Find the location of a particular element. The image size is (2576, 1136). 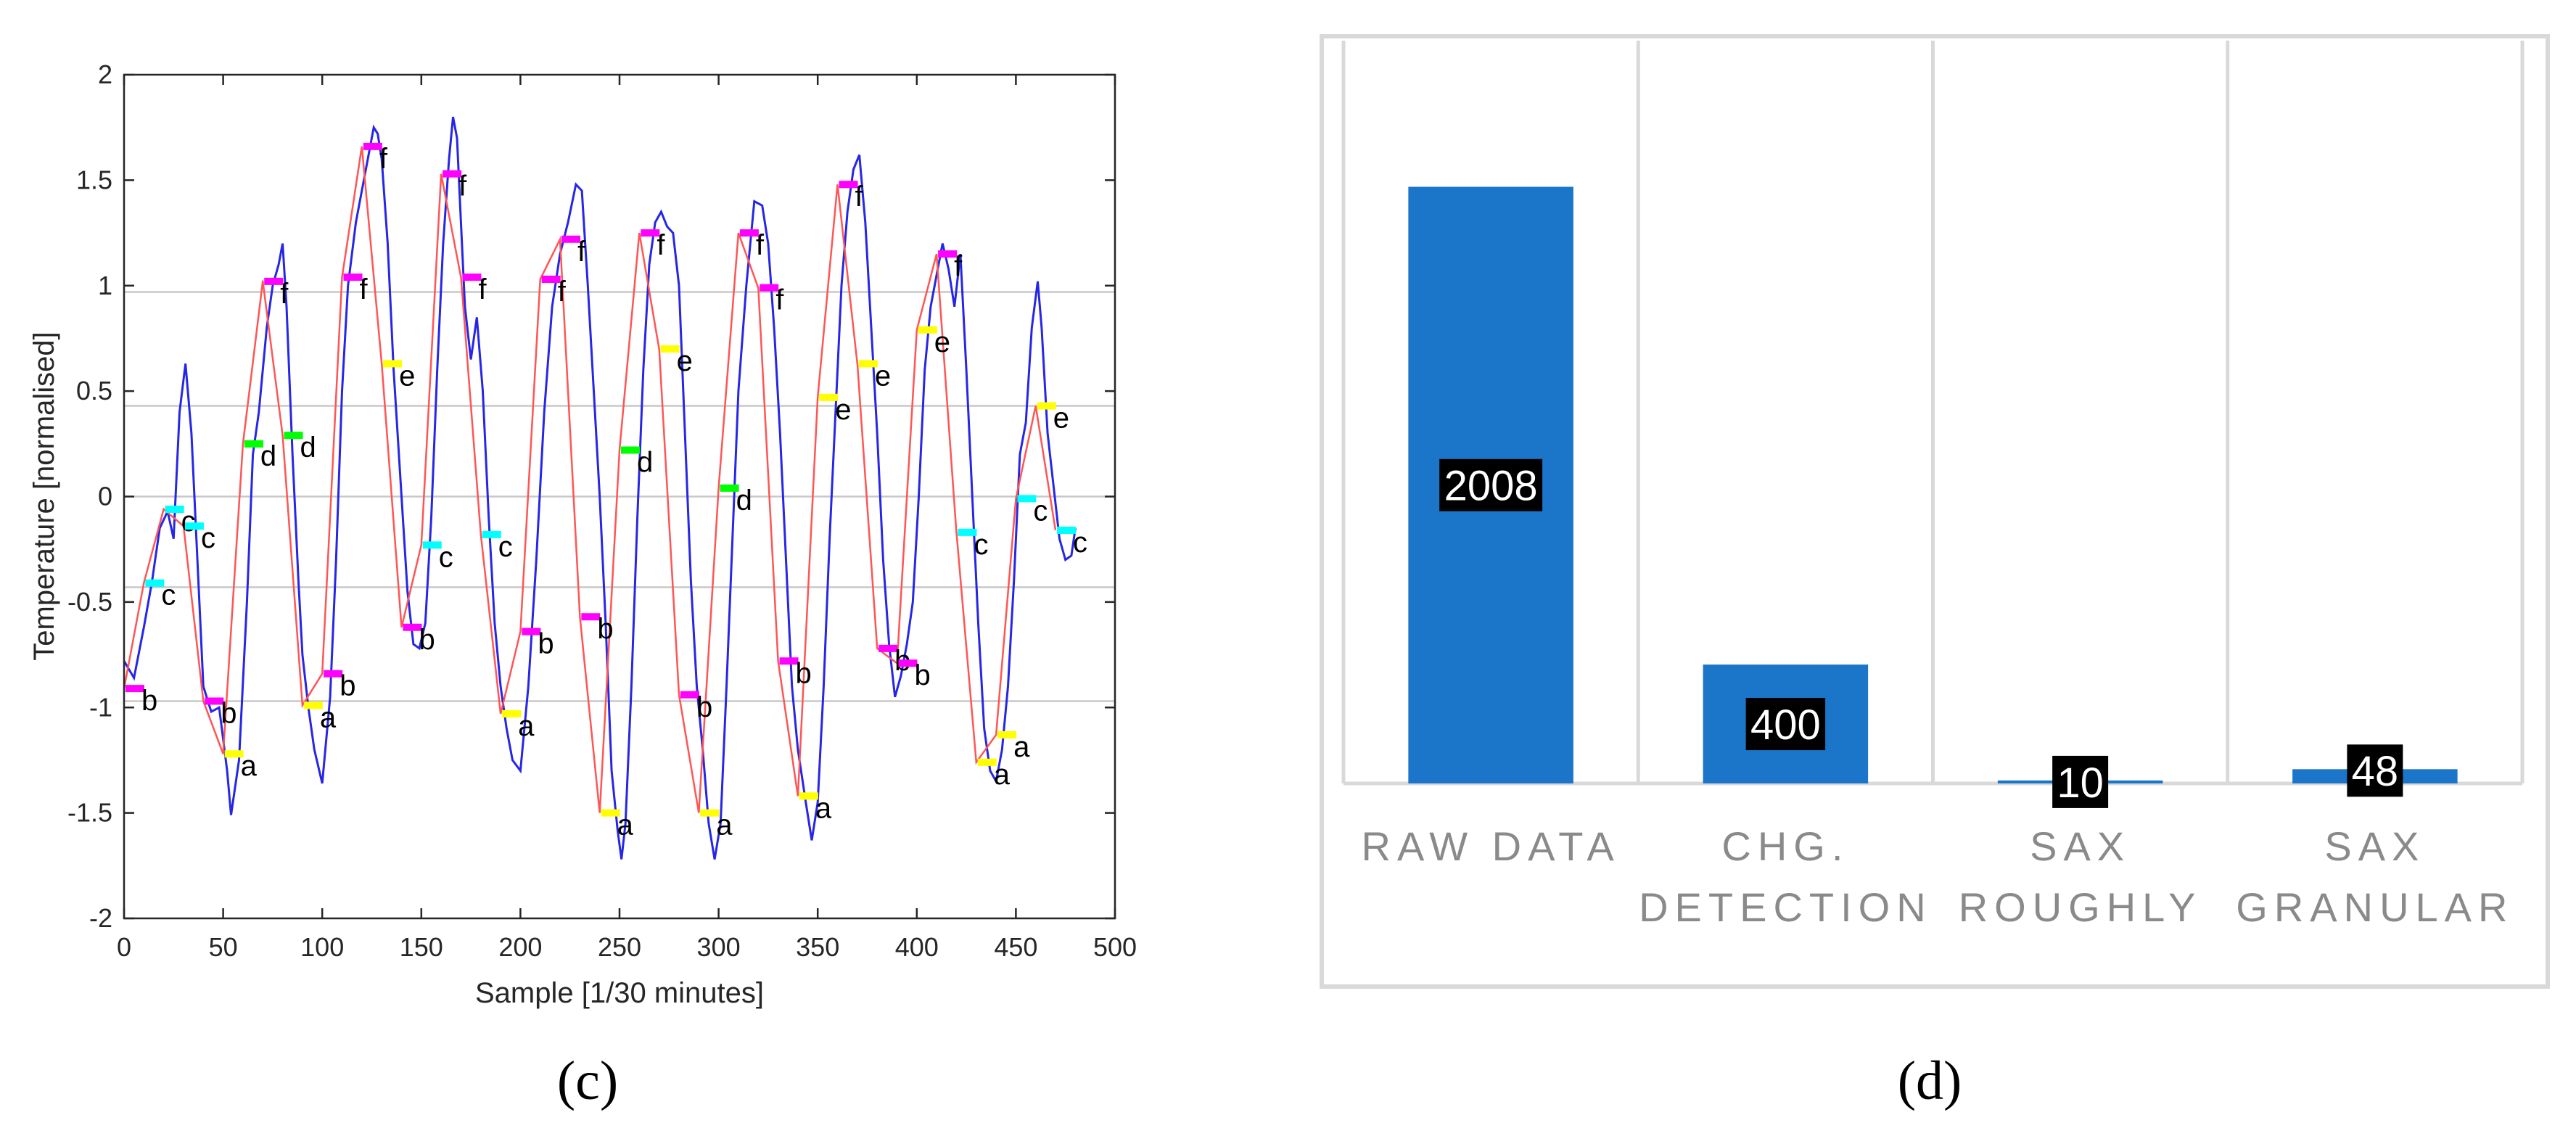

bar-value-labels: 2008 400 10 48 is located at coordinates (1921, 633).